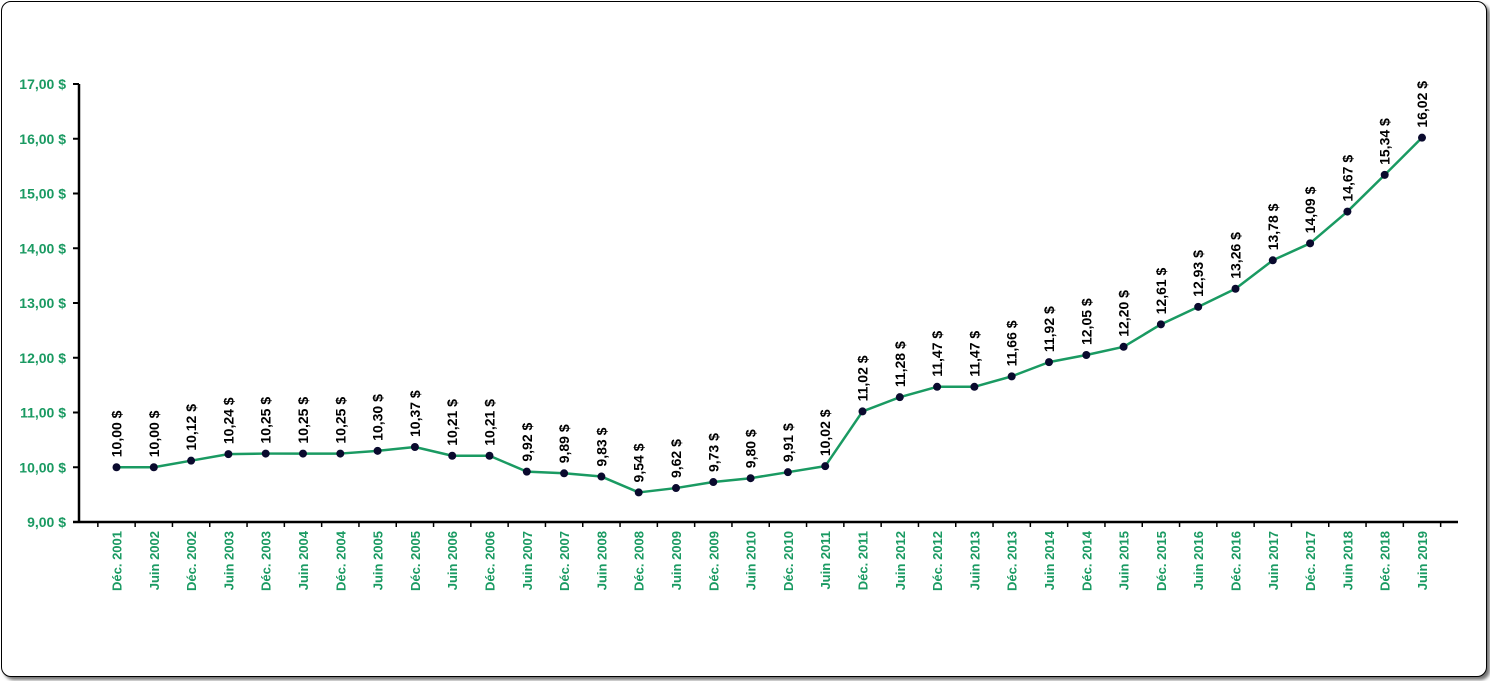 The height and width of the screenshot is (681, 1490). What do you see at coordinates (1236, 561) in the screenshot?
I see `x-tick-label: Déc. 2016` at bounding box center [1236, 561].